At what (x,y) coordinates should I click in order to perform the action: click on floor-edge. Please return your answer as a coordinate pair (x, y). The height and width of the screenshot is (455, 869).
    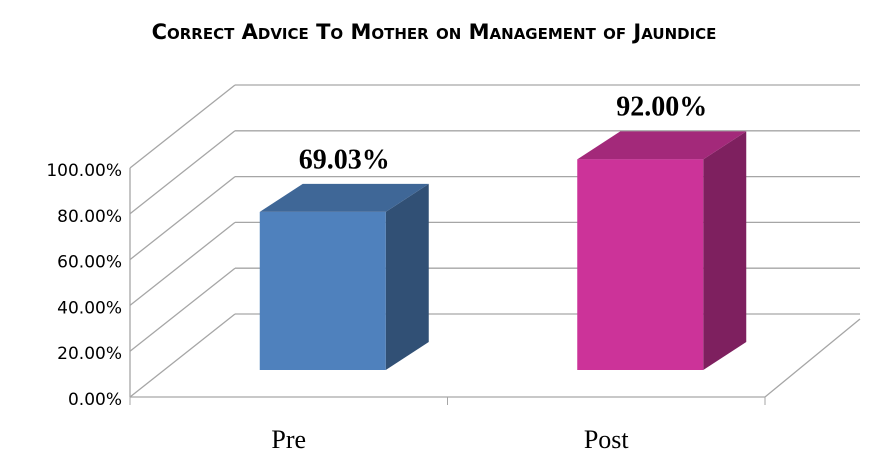
    Looking at the image, I should click on (495, 358).